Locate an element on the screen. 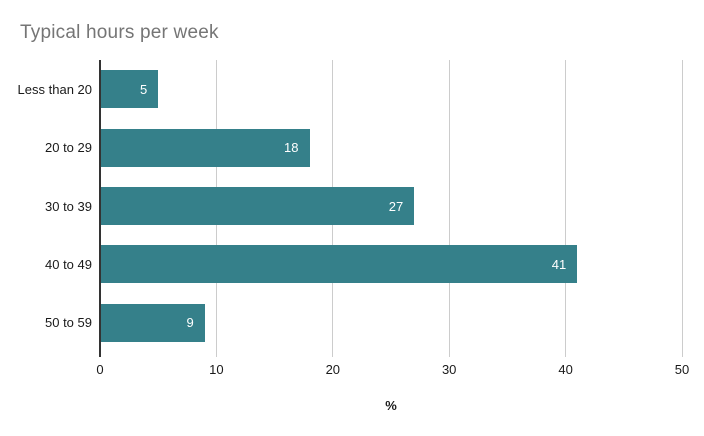 The width and height of the screenshot is (704, 436). bar: 9 is located at coordinates (152, 322).